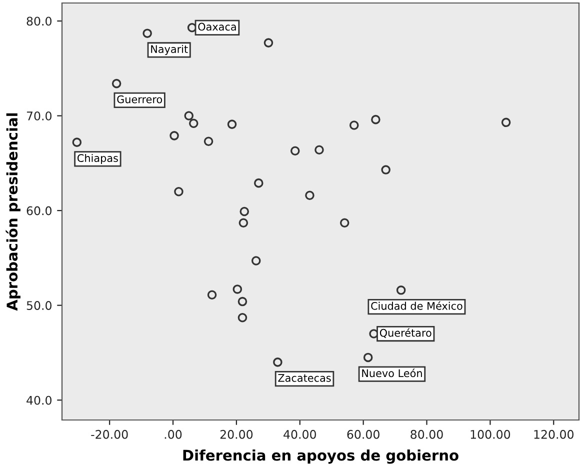 The image size is (581, 466). What do you see at coordinates (39, 211) in the screenshot?
I see `y-tick-label: 60.0` at bounding box center [39, 211].